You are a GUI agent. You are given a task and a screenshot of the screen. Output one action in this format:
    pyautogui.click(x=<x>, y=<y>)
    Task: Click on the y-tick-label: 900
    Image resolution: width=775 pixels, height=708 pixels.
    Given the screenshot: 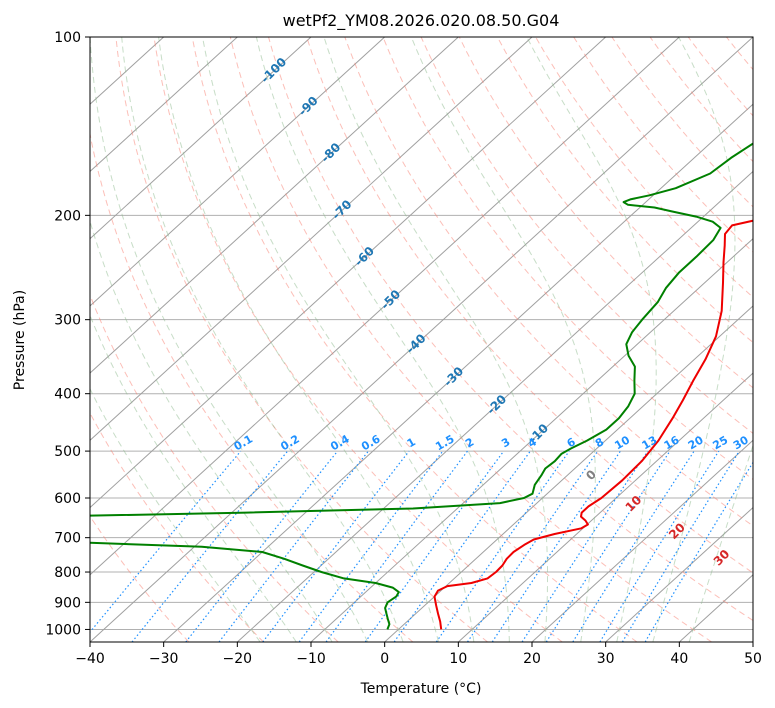 What is the action you would take?
    pyautogui.click(x=67, y=603)
    